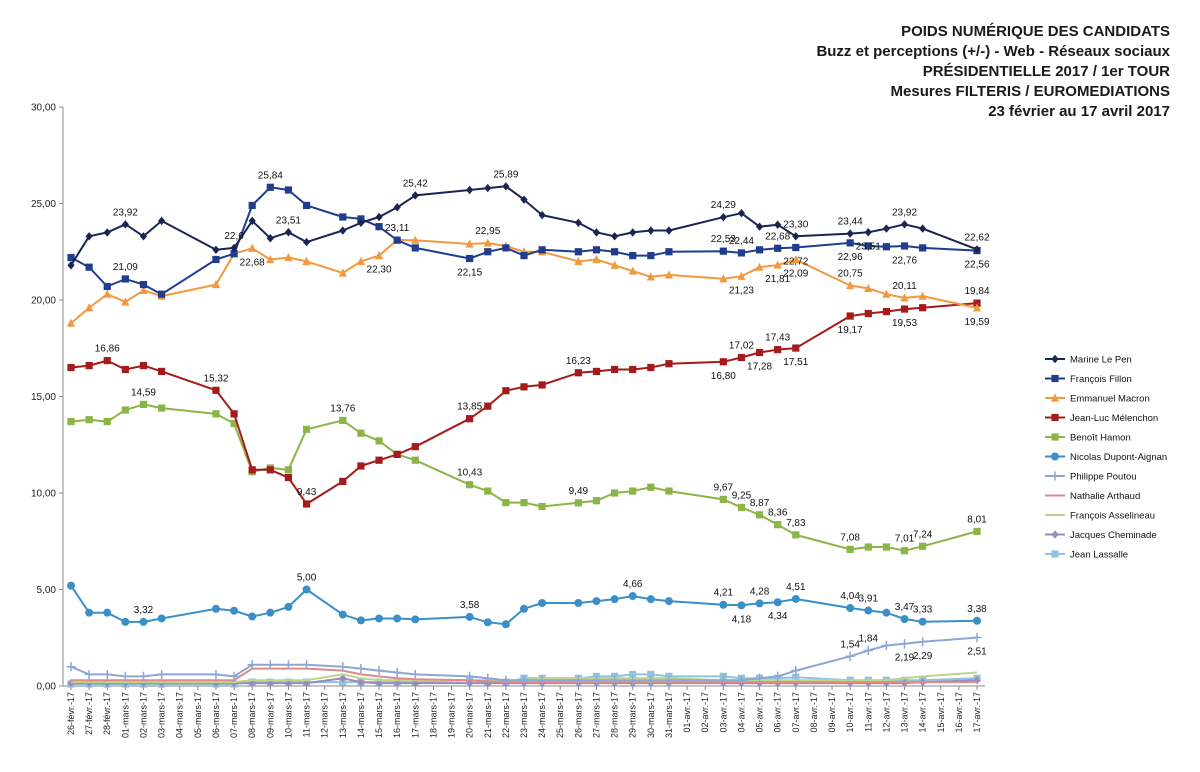 The image size is (1200, 772). Describe the element at coordinates (723, 376) in the screenshot. I see `data-label: 16,80` at that location.